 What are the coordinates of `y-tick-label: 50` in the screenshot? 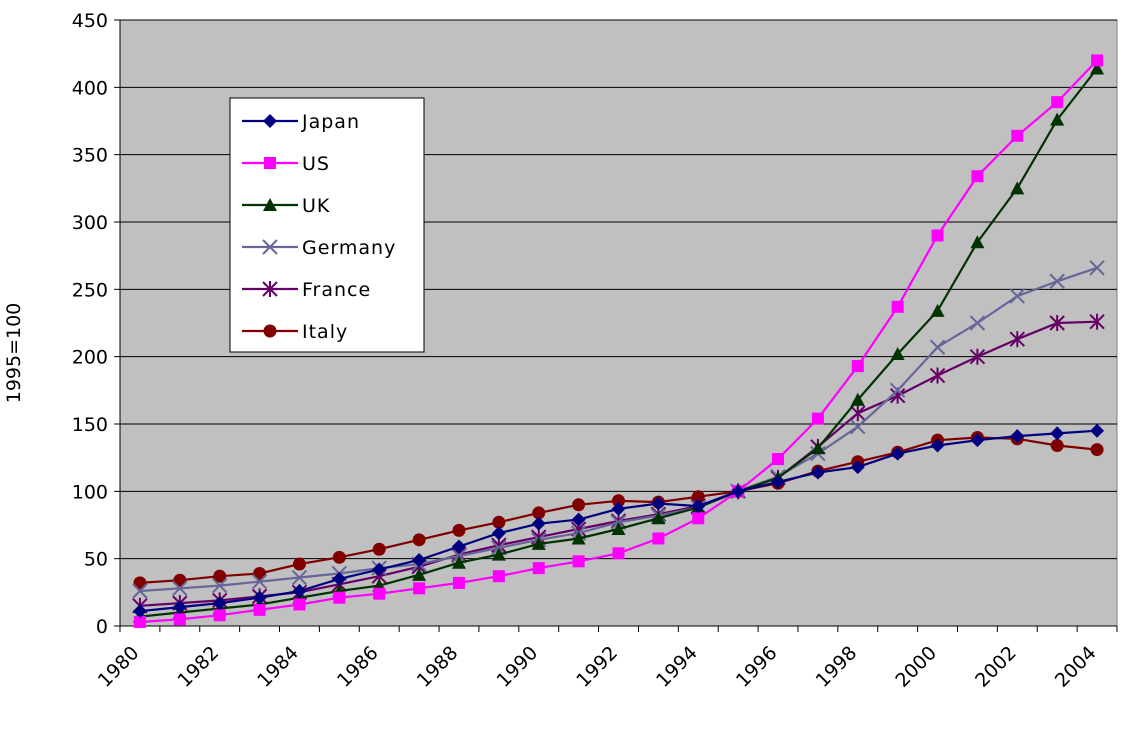 It's located at (96, 560).